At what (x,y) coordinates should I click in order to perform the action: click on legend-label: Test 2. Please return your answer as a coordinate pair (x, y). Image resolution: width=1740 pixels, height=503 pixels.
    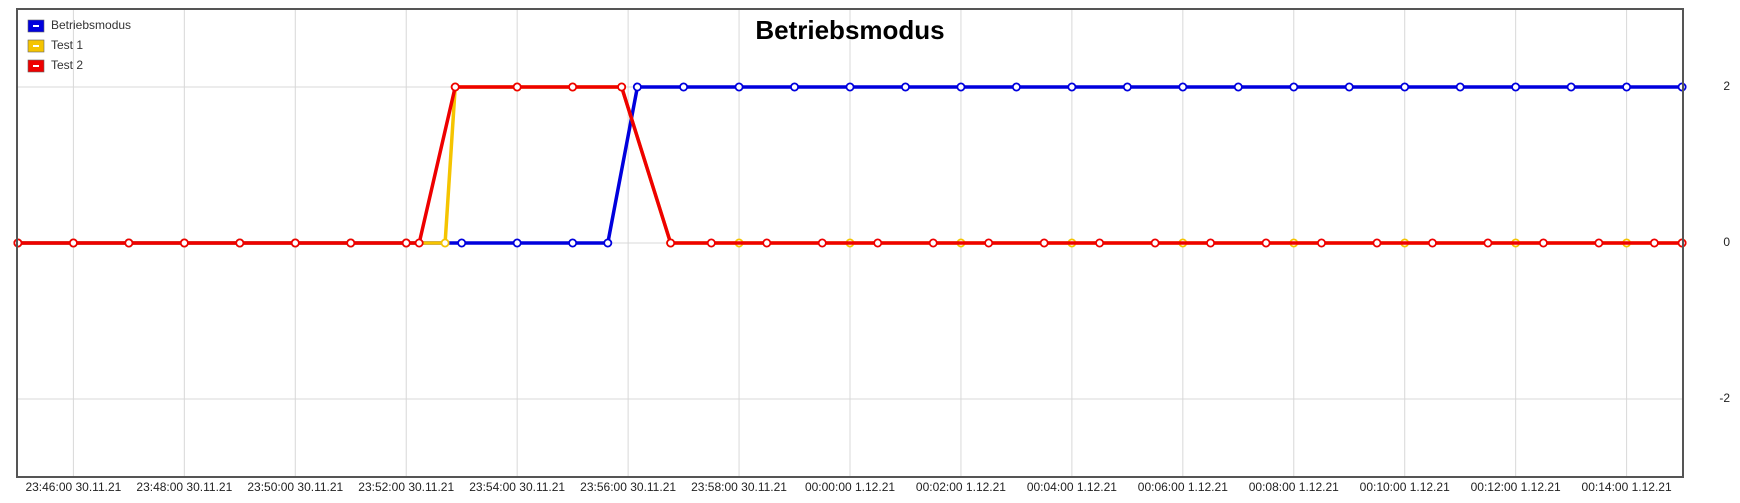
    Looking at the image, I should click on (67, 65).